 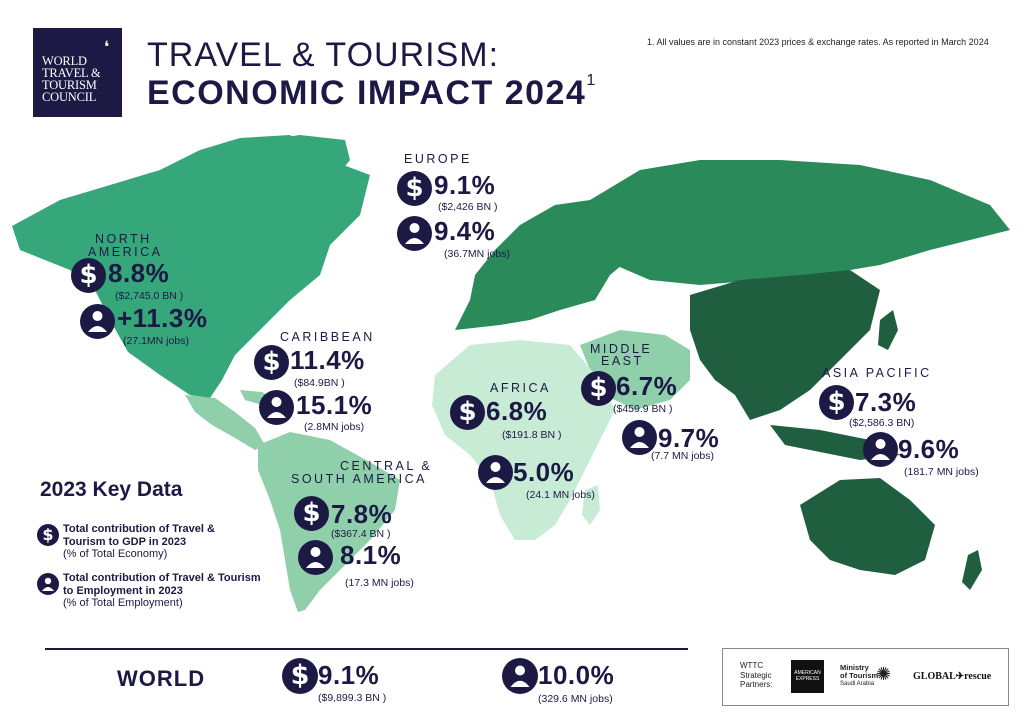 What do you see at coordinates (465, 231) in the screenshot?
I see `europe-jobs-pct: 9.4%` at bounding box center [465, 231].